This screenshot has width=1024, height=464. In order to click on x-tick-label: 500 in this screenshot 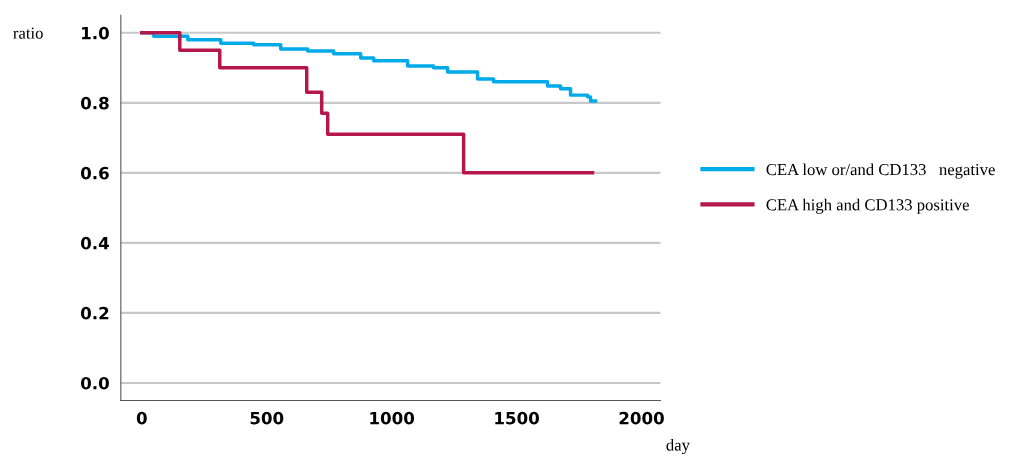, I will do `click(267, 418)`.